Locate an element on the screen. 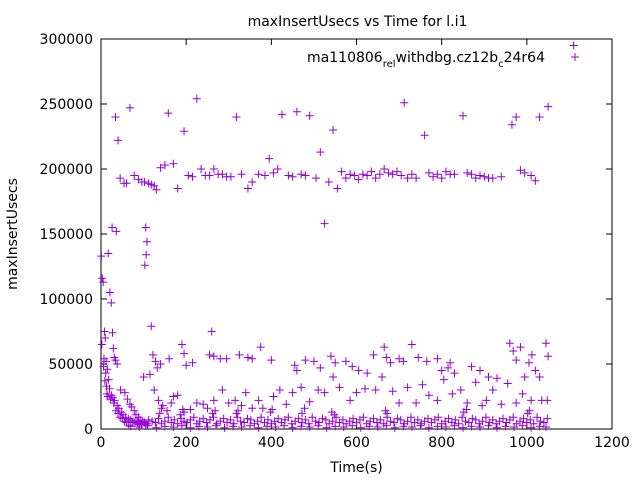 The width and height of the screenshot is (640, 480). x-axis-label: Time(s) is located at coordinates (355, 468).